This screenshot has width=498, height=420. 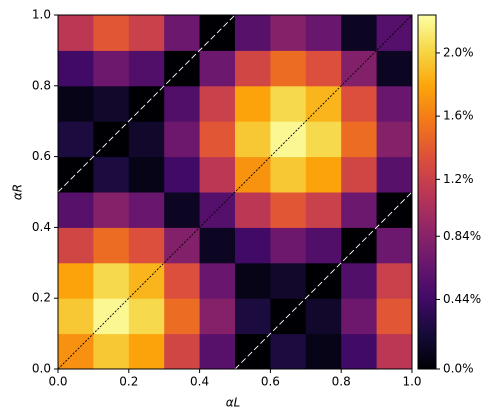 What do you see at coordinates (41, 15) in the screenshot?
I see `y-tick-label: 1.0` at bounding box center [41, 15].